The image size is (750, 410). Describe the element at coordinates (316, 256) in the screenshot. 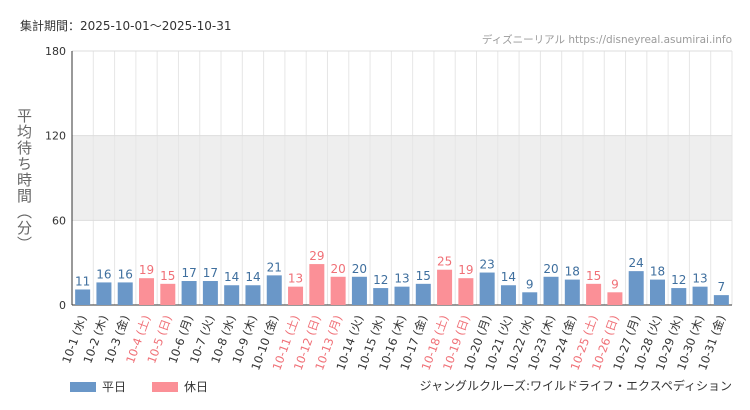

I see `bar-value-label: 29` at that location.